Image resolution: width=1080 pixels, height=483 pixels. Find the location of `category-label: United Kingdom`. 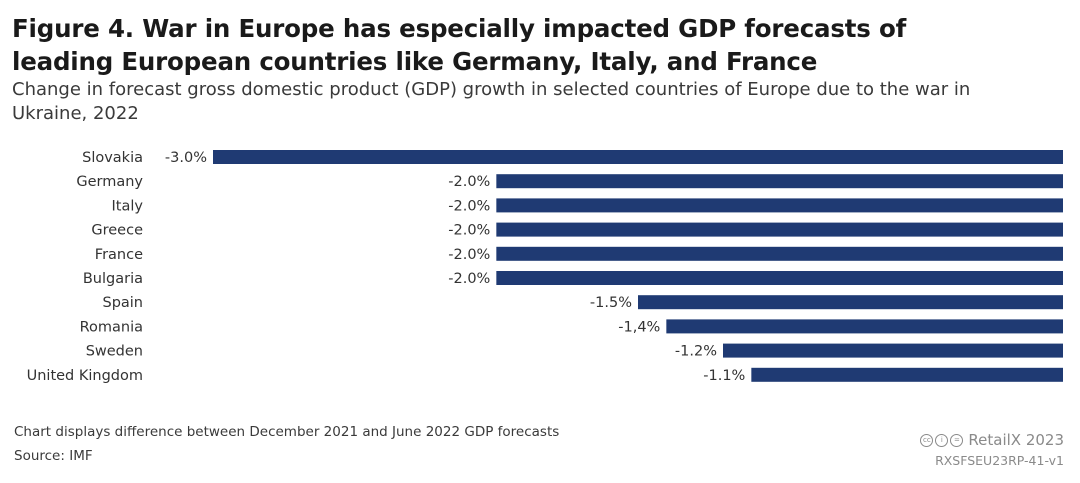

category-label: United Kingdom is located at coordinates (85, 376).